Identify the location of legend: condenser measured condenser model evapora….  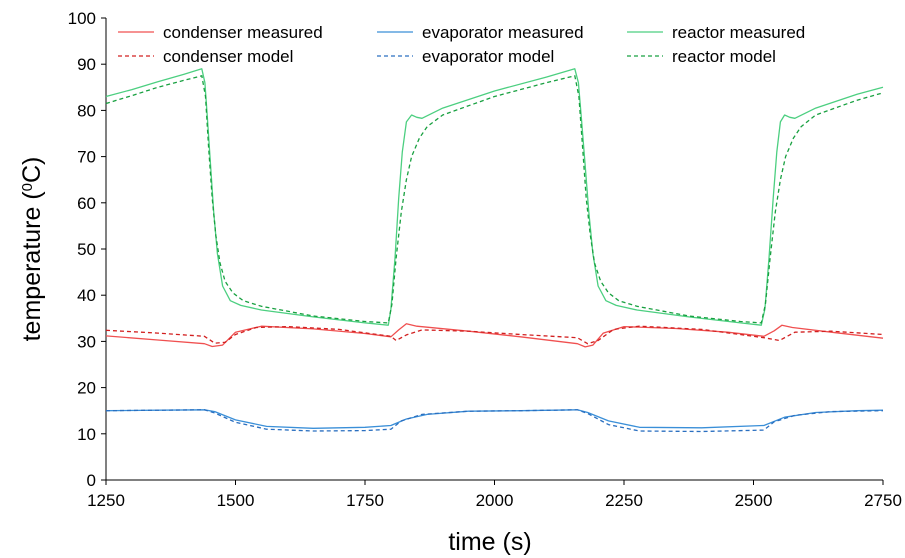
(461, 44).